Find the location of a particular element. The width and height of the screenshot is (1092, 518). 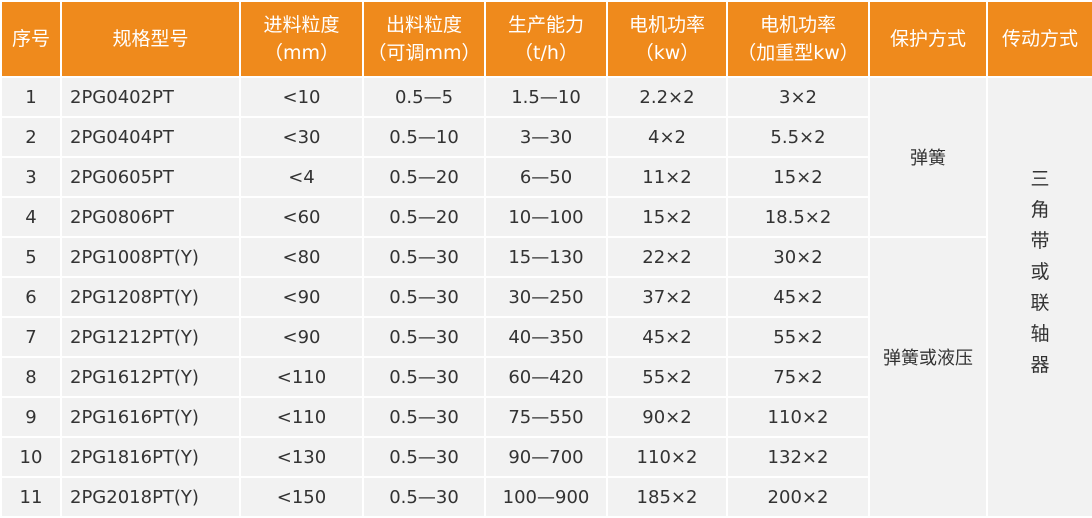

table-cell: 22×2 is located at coordinates (667, 257).